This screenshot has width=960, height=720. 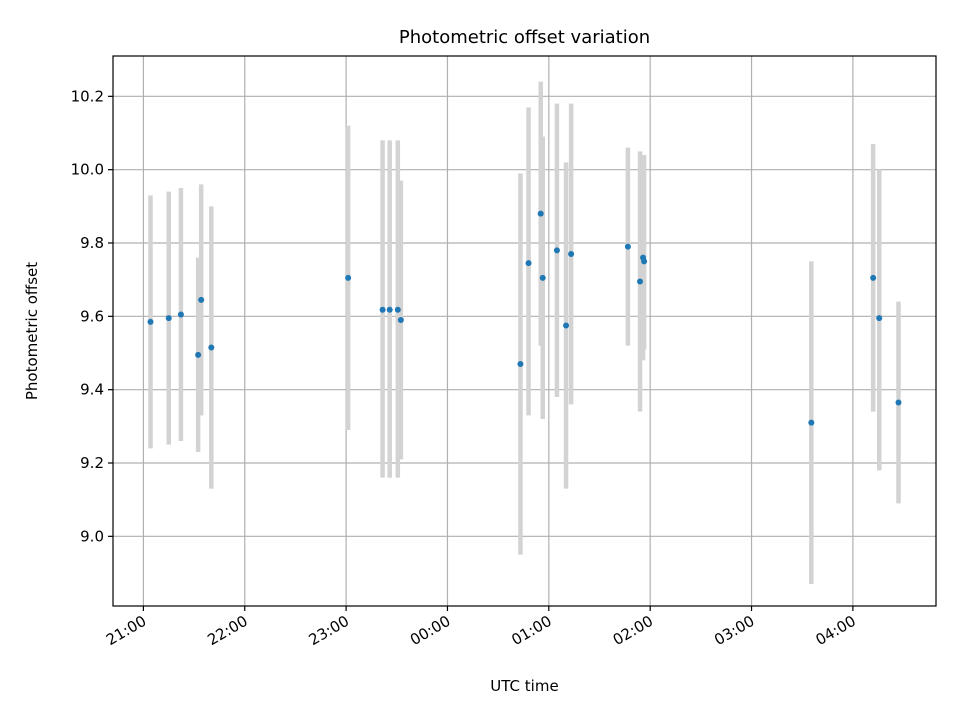 What do you see at coordinates (92, 243) in the screenshot?
I see `y-tick-label: 9.8` at bounding box center [92, 243].